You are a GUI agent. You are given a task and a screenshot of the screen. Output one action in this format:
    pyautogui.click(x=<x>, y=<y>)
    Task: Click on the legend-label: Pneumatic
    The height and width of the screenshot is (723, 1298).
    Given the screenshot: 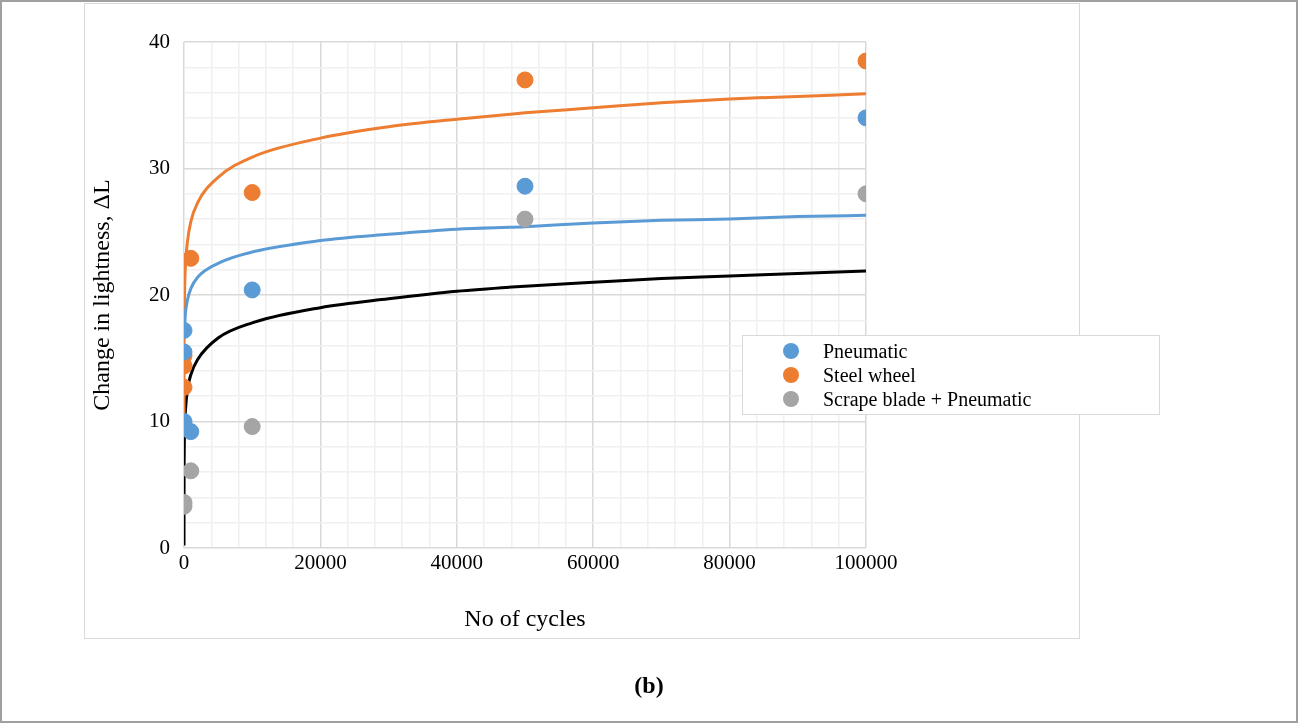 What is the action you would take?
    pyautogui.click(x=865, y=351)
    